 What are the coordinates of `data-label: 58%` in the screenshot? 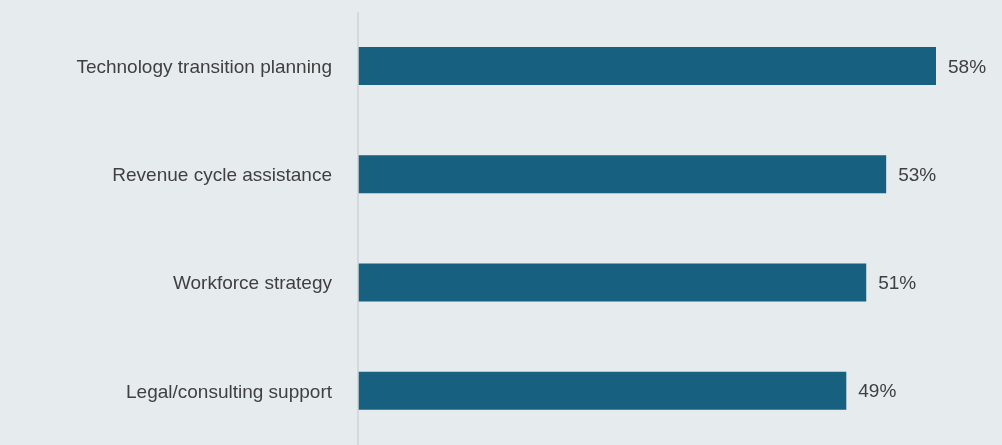 It's located at (967, 66).